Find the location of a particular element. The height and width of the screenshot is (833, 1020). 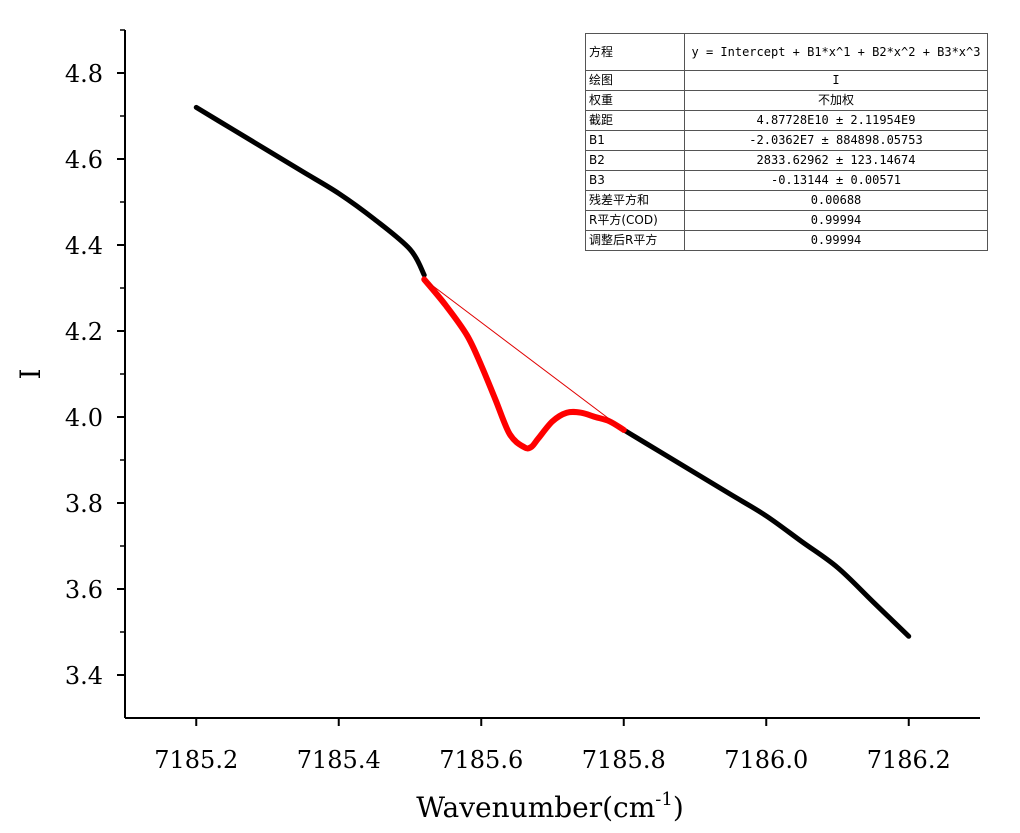

fit-table-value: 0.00688 is located at coordinates (836, 200).